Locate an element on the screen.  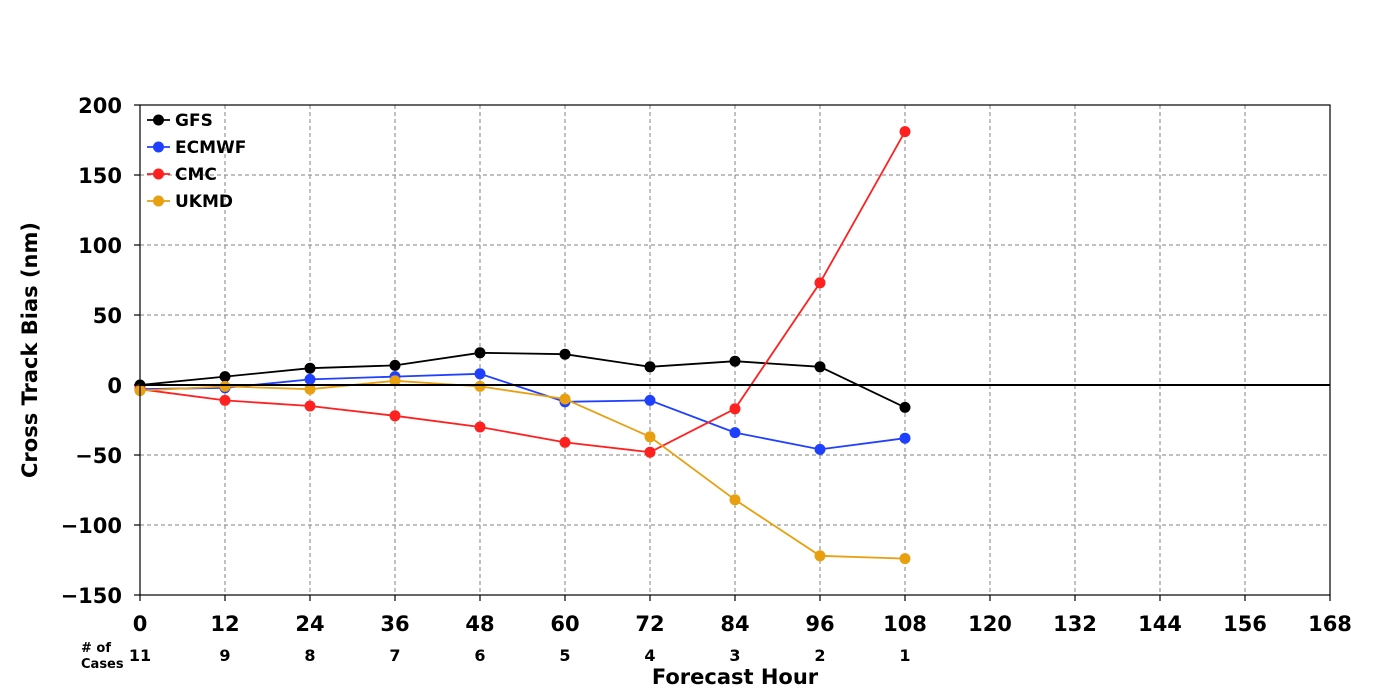
cases-count: 2 is located at coordinates (819, 655).